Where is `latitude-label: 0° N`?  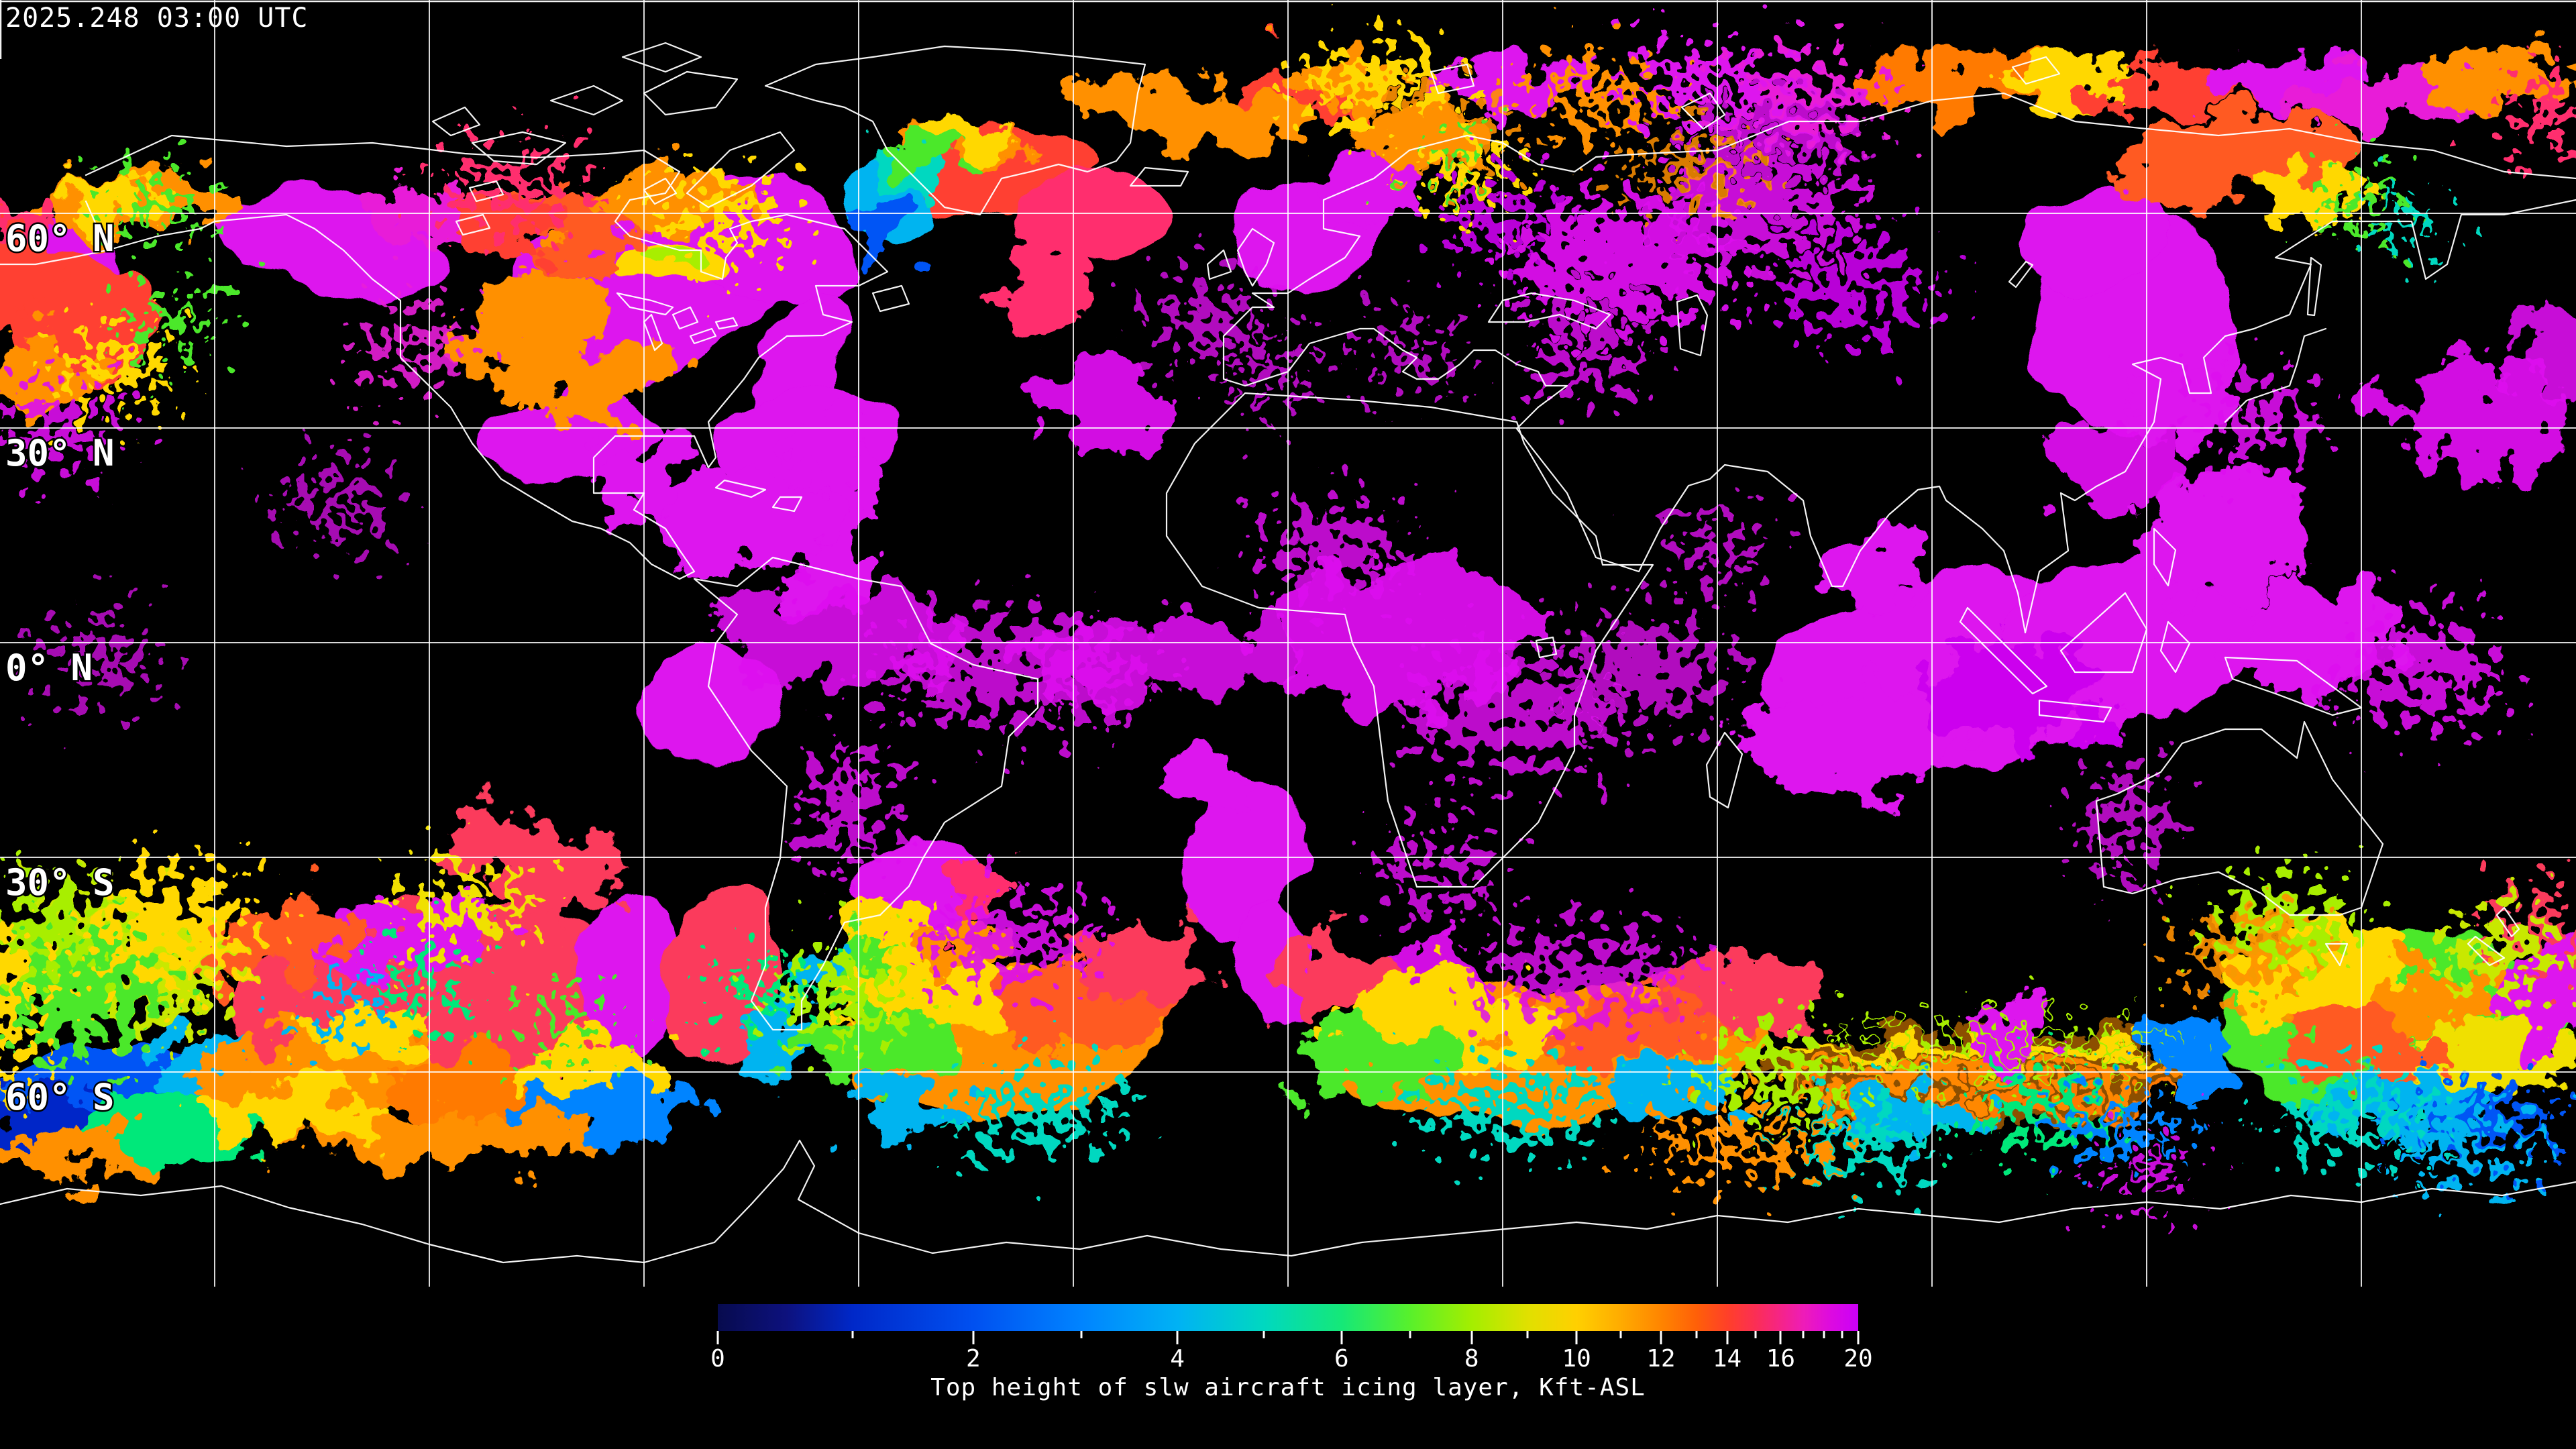
latitude-label: 0° N is located at coordinates (49, 668).